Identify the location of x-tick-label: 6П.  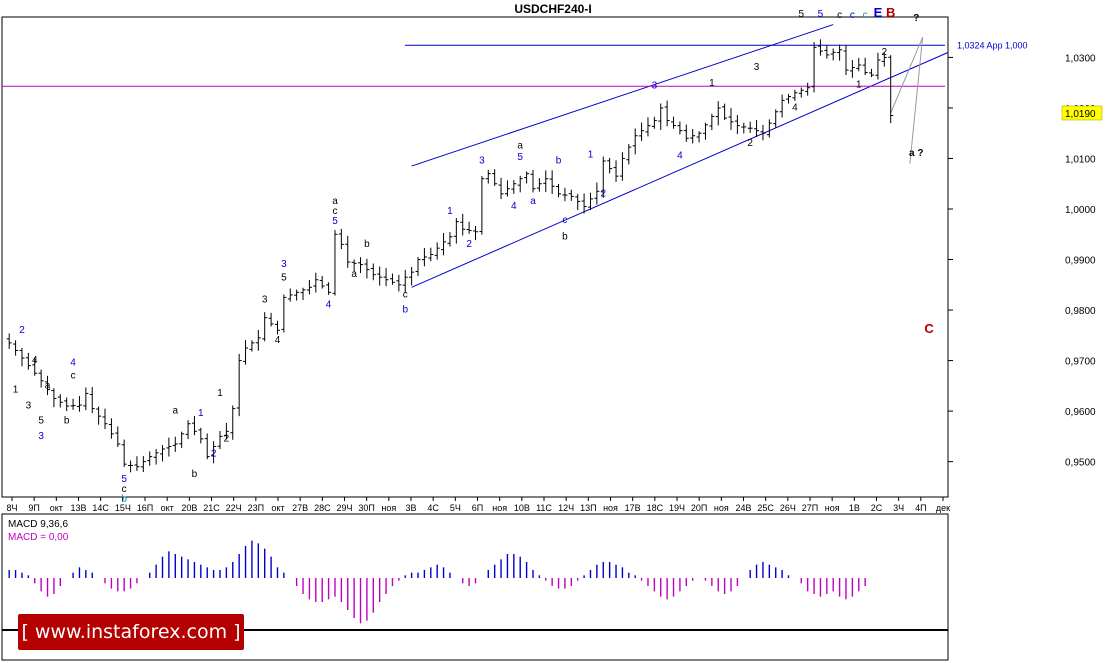
(477, 508).